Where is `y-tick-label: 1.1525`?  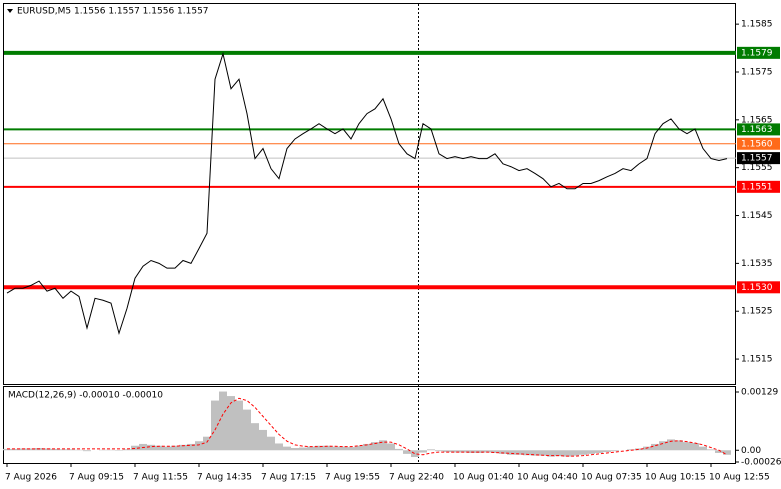 y-tick-label: 1.1525 is located at coordinates (757, 312).